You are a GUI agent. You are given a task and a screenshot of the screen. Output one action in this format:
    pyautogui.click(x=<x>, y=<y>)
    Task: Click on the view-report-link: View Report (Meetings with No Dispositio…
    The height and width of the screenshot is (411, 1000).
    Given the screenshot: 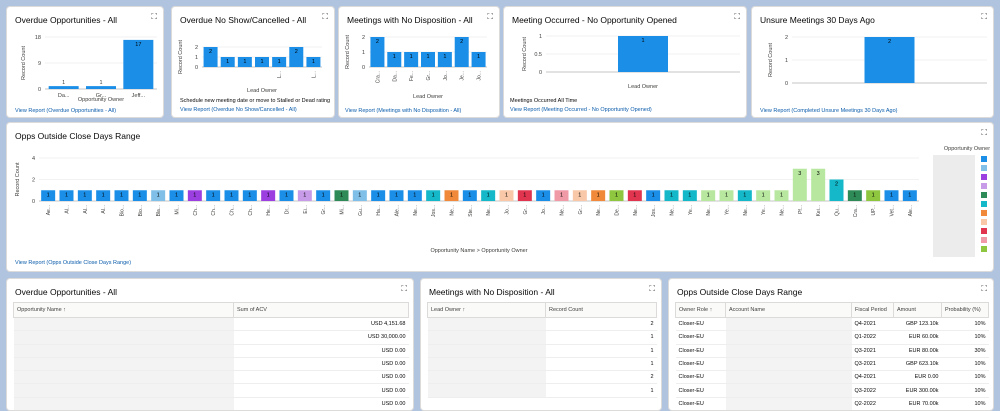 What is the action you would take?
    pyautogui.click(x=403, y=111)
    